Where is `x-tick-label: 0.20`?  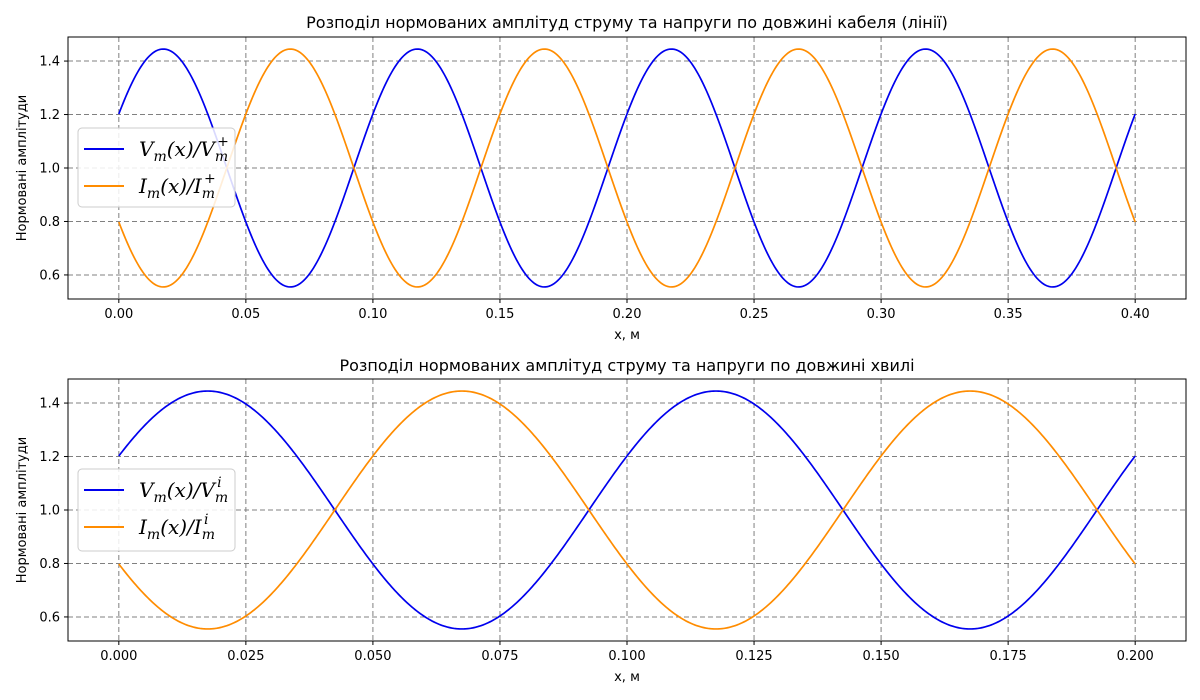 x-tick-label: 0.20 is located at coordinates (627, 314).